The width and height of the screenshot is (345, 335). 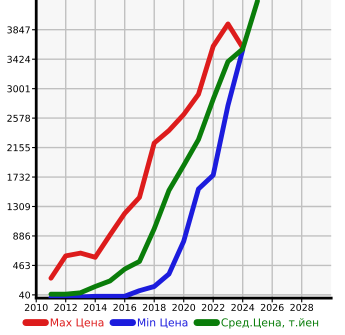 I want to click on legend-label: Max Цена, so click(x=77, y=323).